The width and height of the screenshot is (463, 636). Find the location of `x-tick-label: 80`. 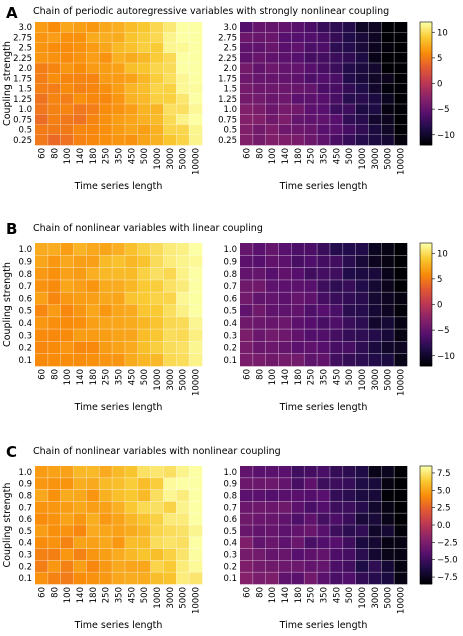

x-tick-label: 80 is located at coordinates (260, 592).